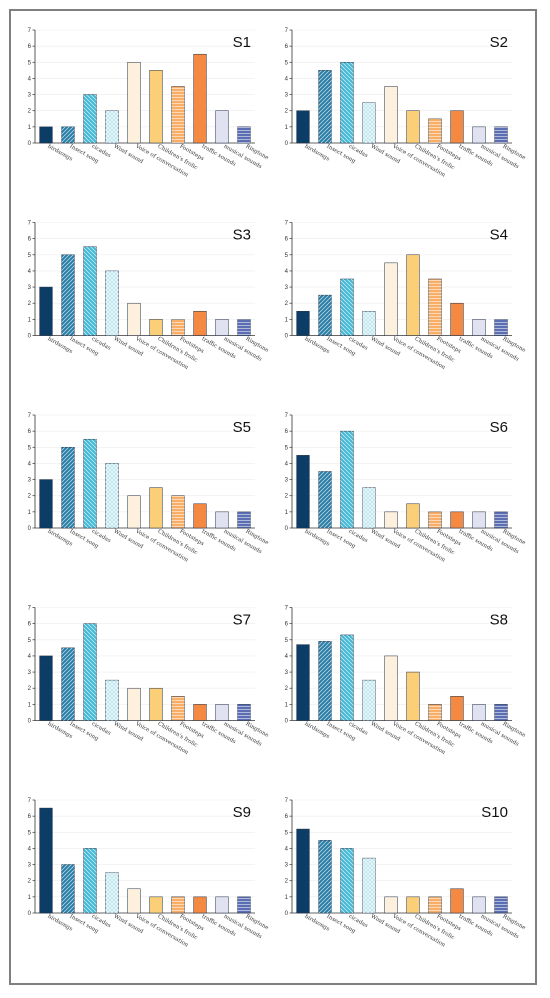  What do you see at coordinates (242, 620) in the screenshot?
I see `panel-title: S7` at bounding box center [242, 620].